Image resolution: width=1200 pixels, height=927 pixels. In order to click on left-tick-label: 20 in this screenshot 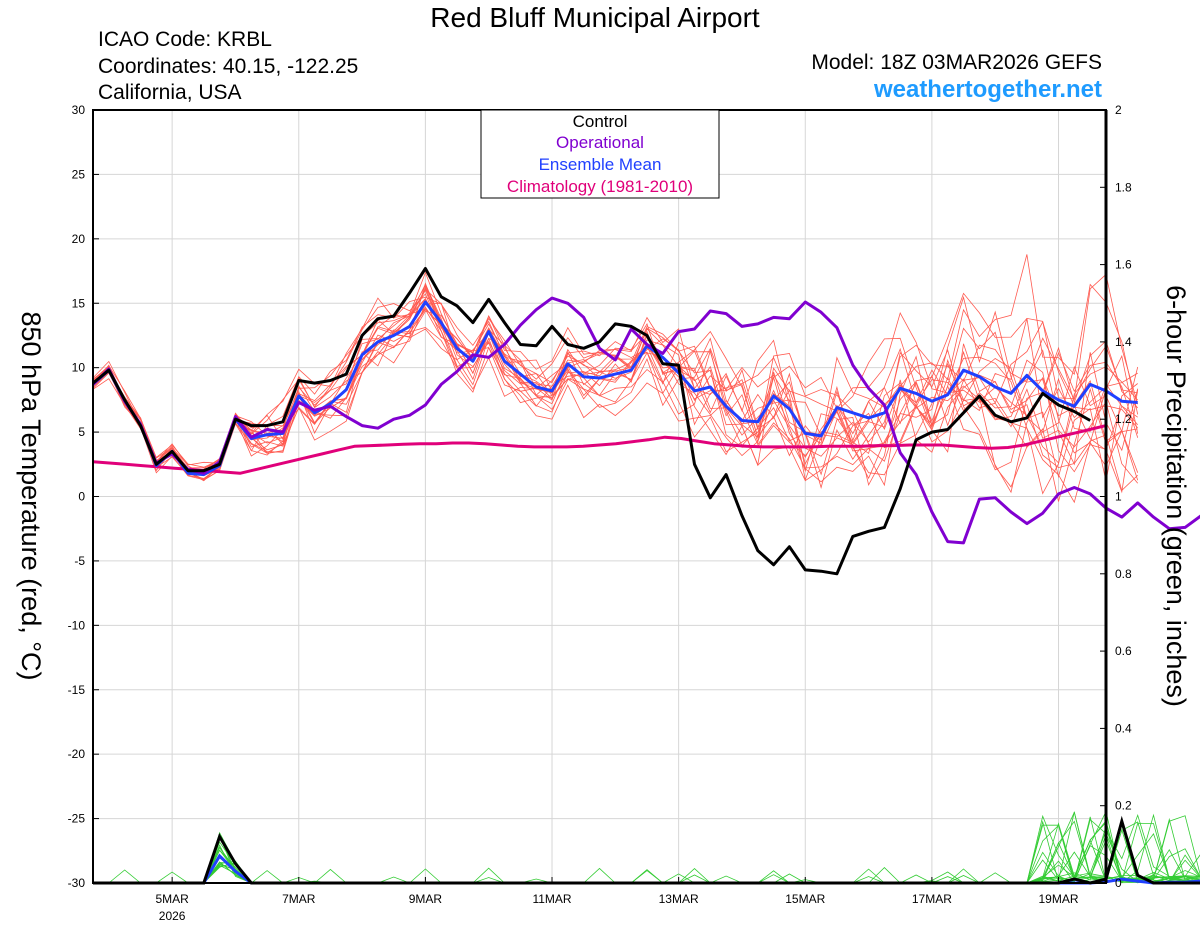, I will do `click(79, 239)`.